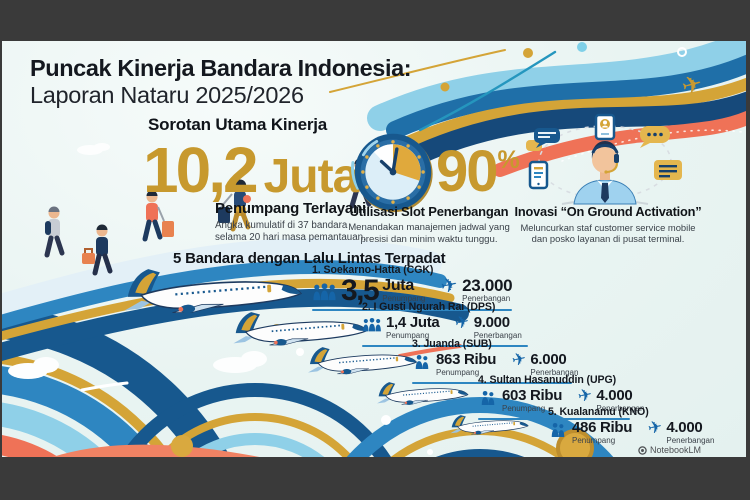 This screenshot has height=500, width=750. Describe the element at coordinates (116, 380) in the screenshot. I see `bottom-left-swoosh` at that location.